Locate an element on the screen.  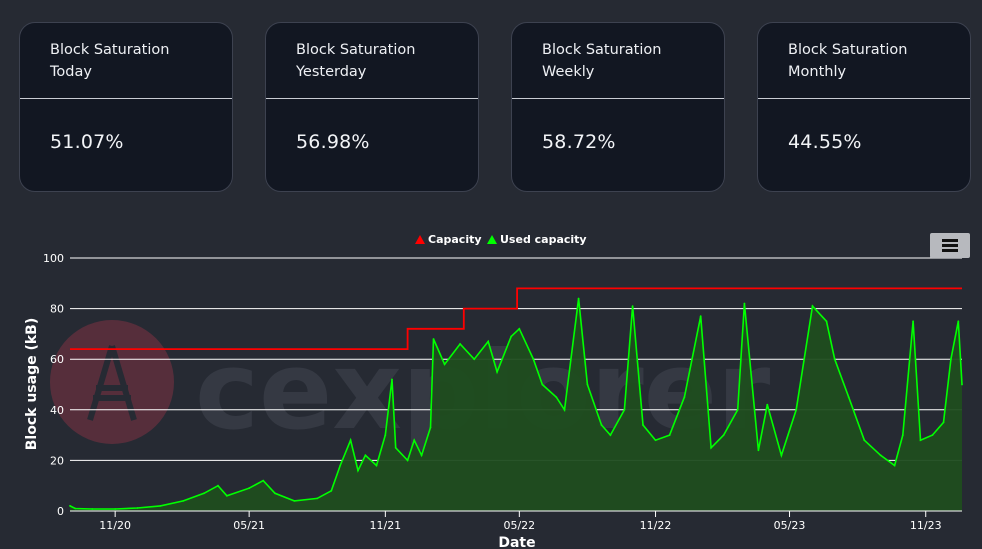
y-tick-label: 20 is located at coordinates (57, 460).